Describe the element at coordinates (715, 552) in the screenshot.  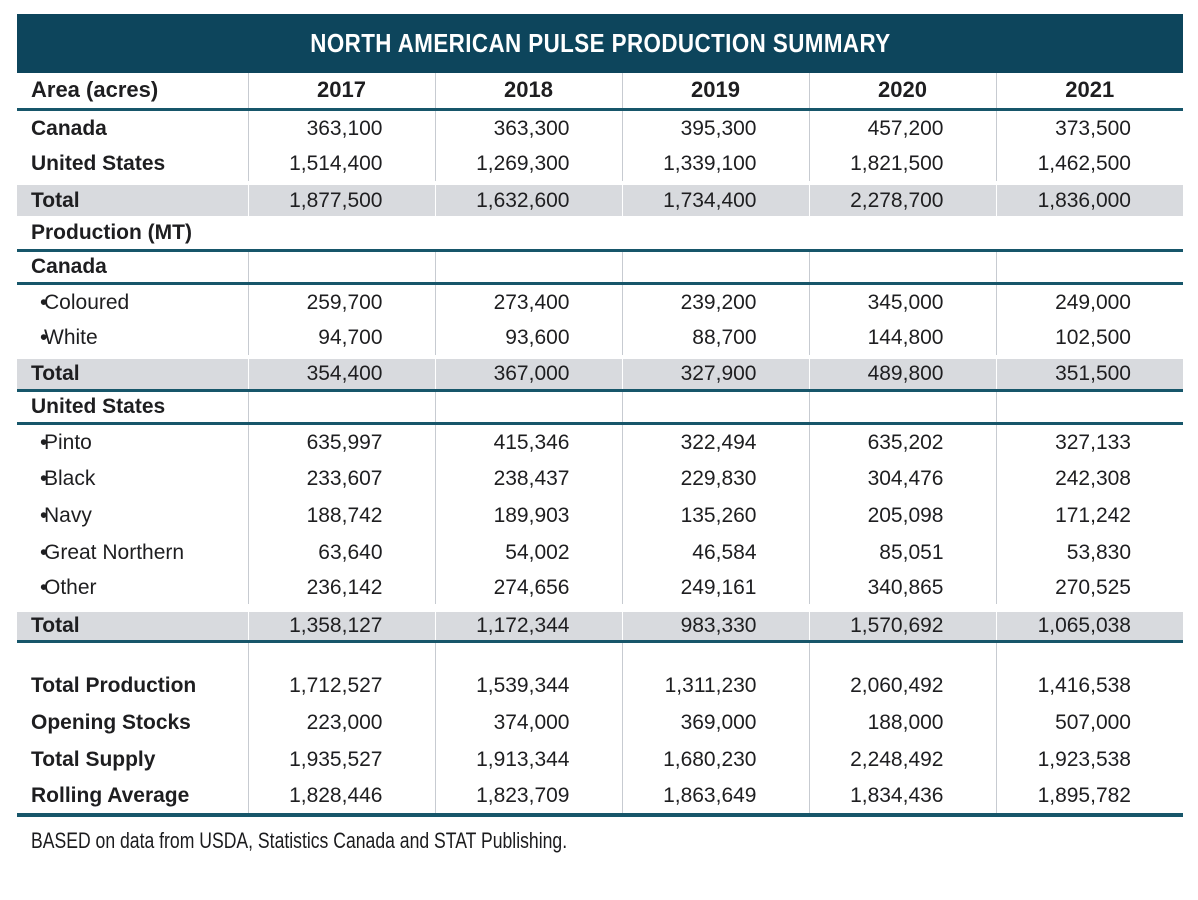
I see `value-cell: 46,584` at that location.